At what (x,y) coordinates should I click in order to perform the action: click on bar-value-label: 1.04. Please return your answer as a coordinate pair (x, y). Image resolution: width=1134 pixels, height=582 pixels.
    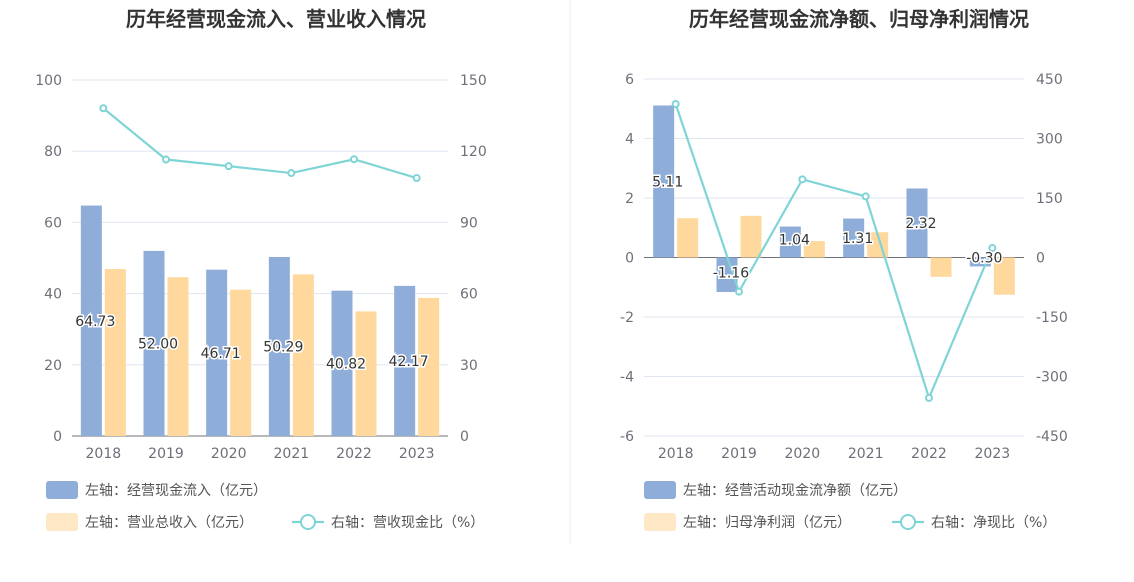
    Looking at the image, I should click on (794, 241).